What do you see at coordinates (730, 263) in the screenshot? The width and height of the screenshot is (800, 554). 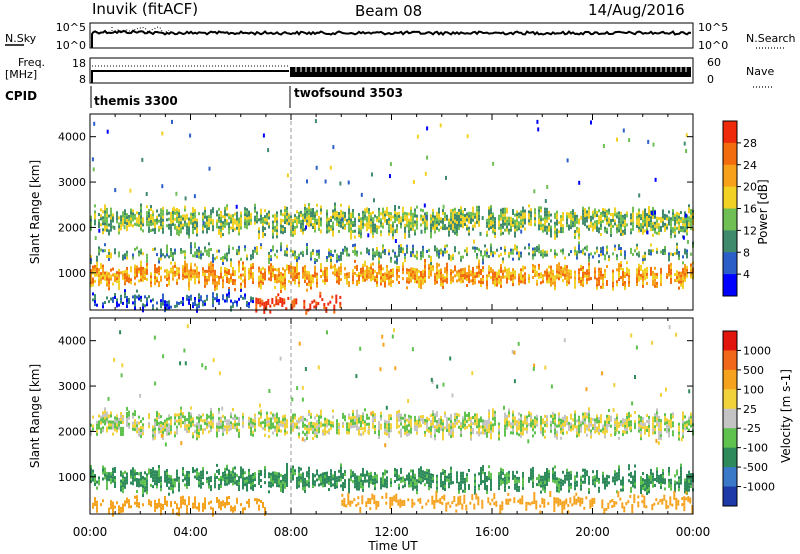 I see `colorbar-cell` at bounding box center [730, 263].